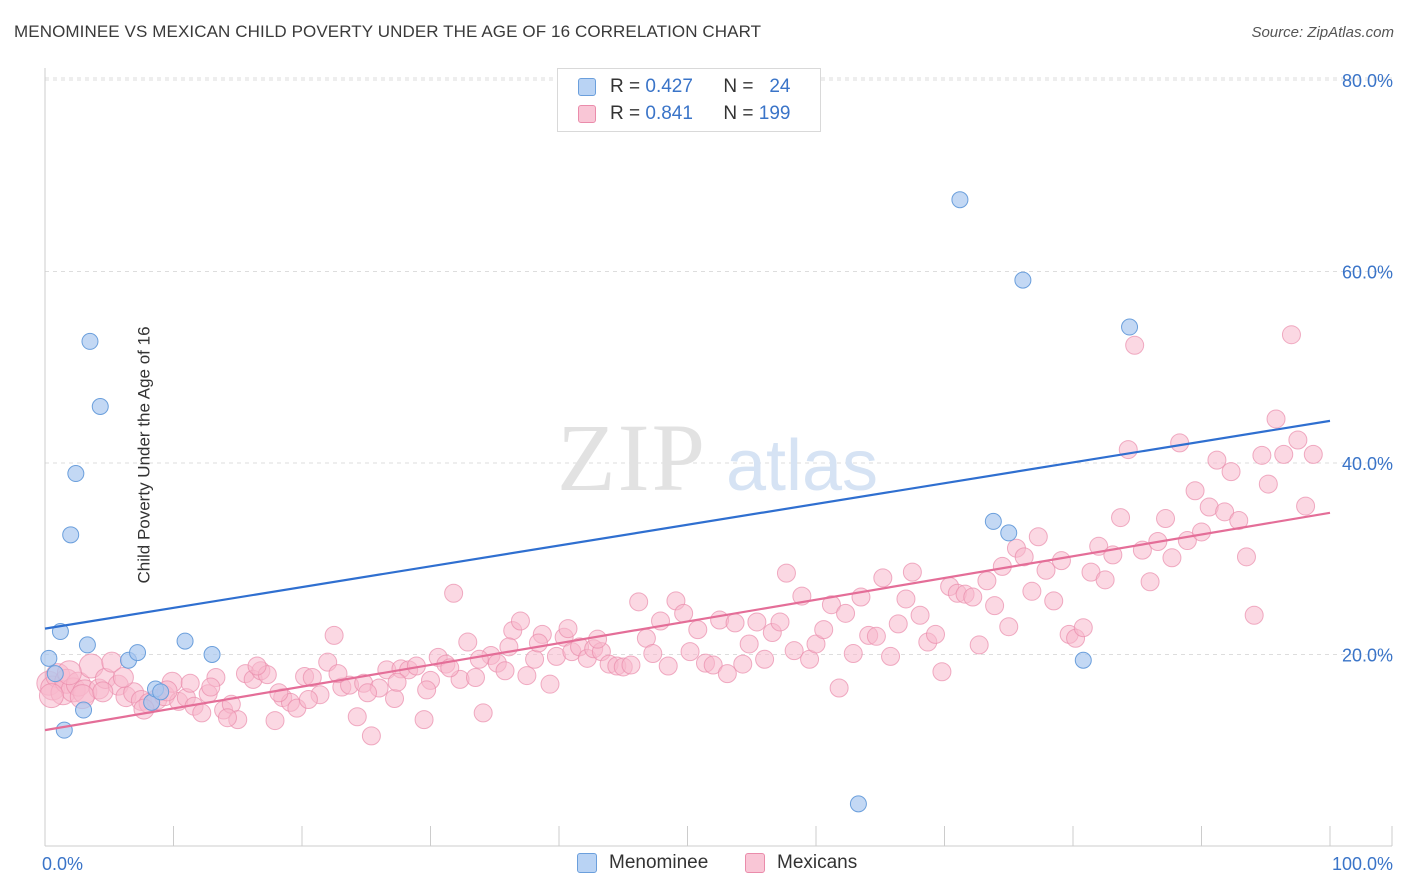 Image resolution: width=1406 pixels, height=892 pixels. Describe the element at coordinates (684, 114) in the screenshot. I see `legend-row-mexicans: R = 0.841 N = 199` at that location.